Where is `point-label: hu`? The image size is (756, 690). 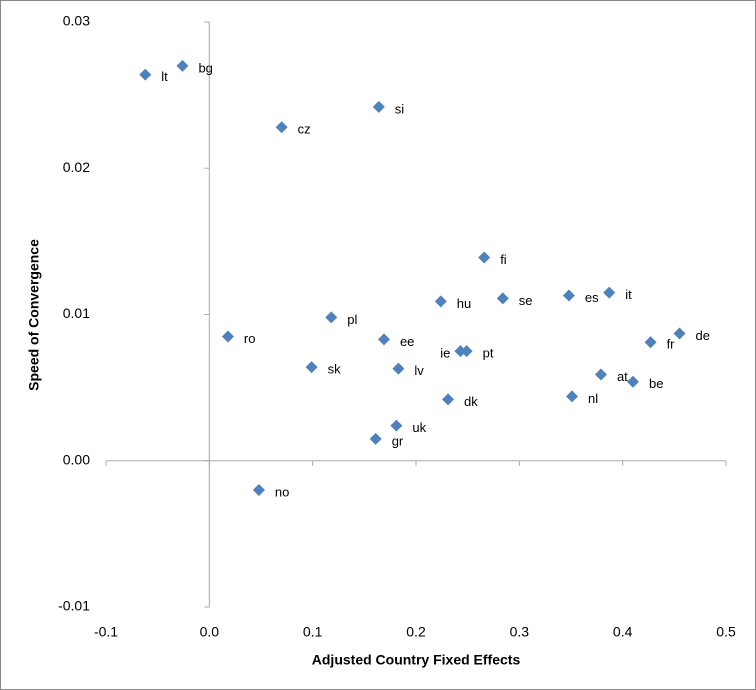 point-label: hu is located at coordinates (464, 303).